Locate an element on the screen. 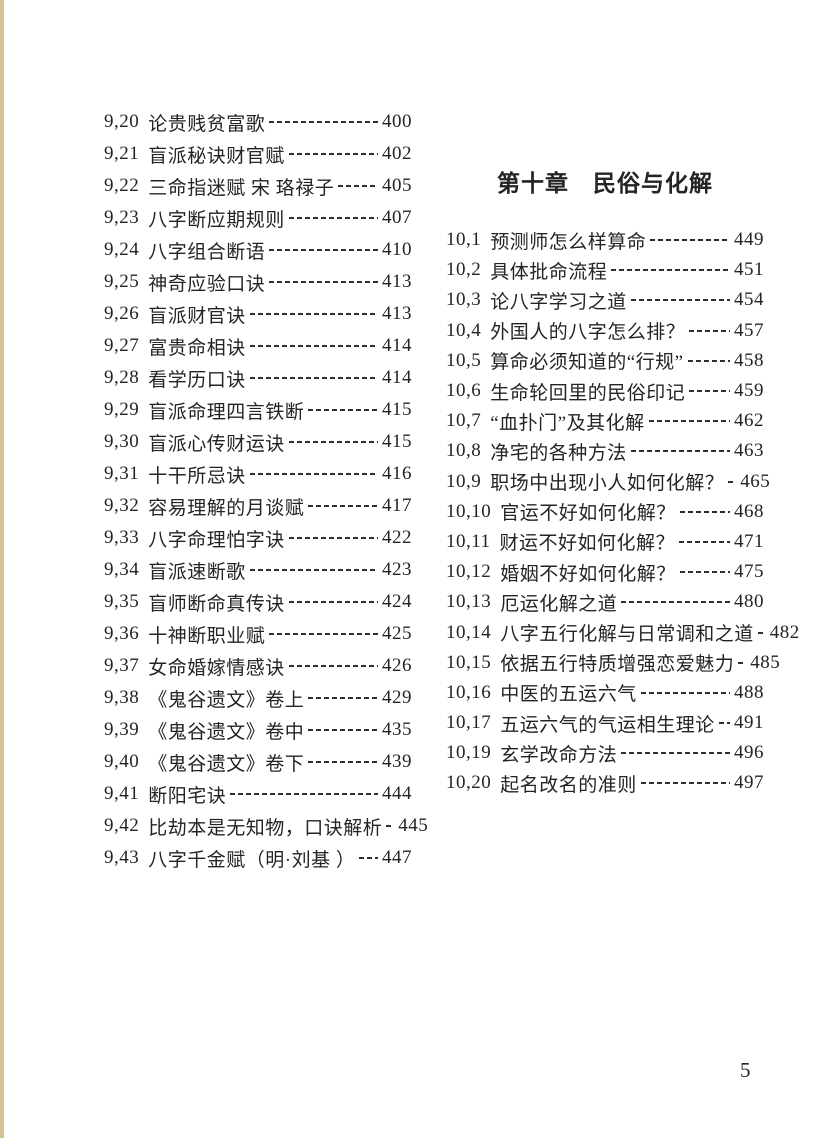  toc-entry-title: “血扑门”及其化解 is located at coordinates (567, 423).